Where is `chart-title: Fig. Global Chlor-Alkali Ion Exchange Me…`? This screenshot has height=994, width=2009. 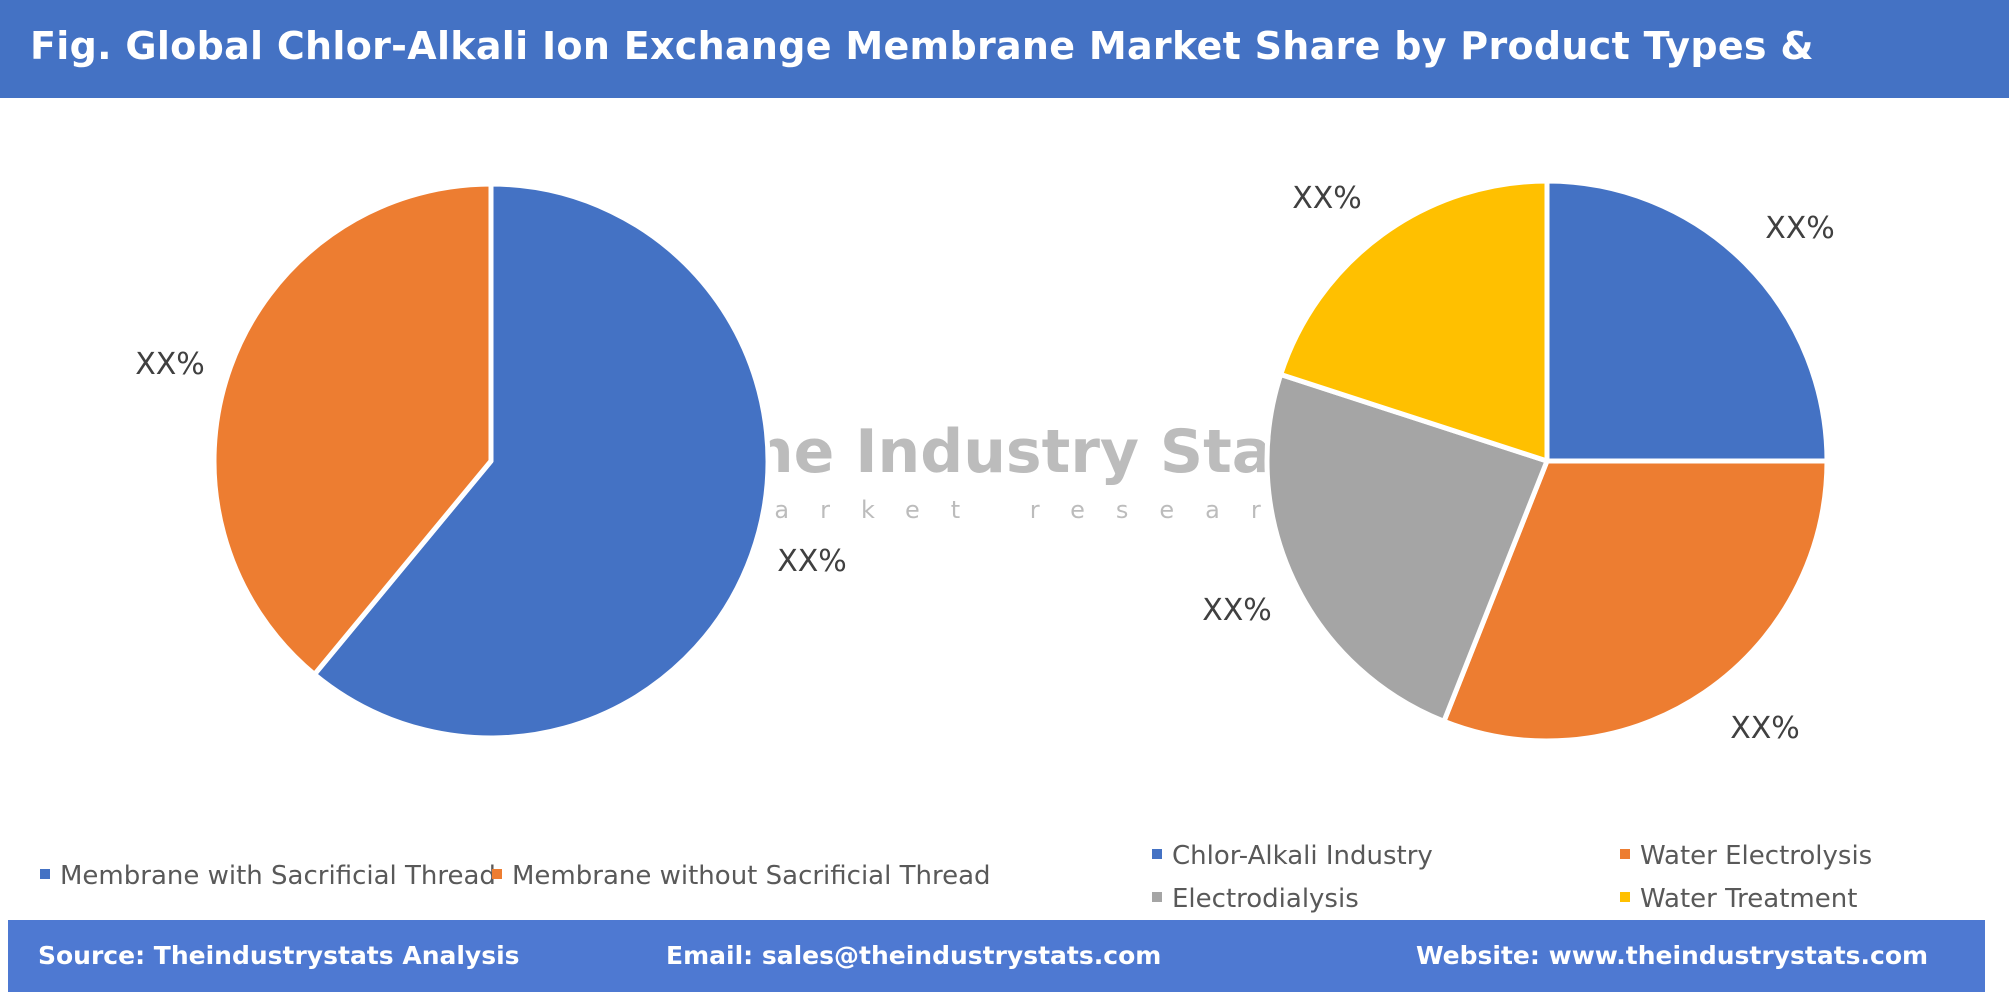
chart-title: Fig. Global Chlor-Alkali Ion Exchange Me… is located at coordinates (922, 92).